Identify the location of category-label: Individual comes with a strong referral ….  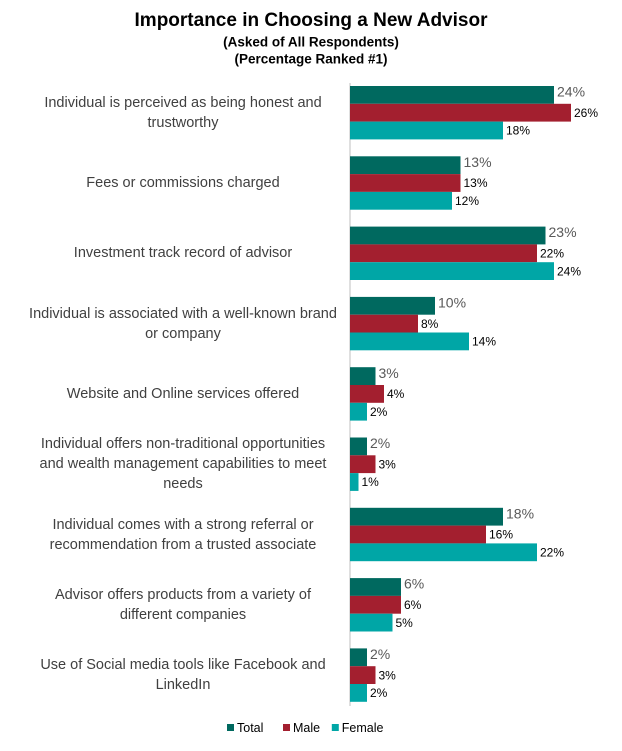
(183, 534).